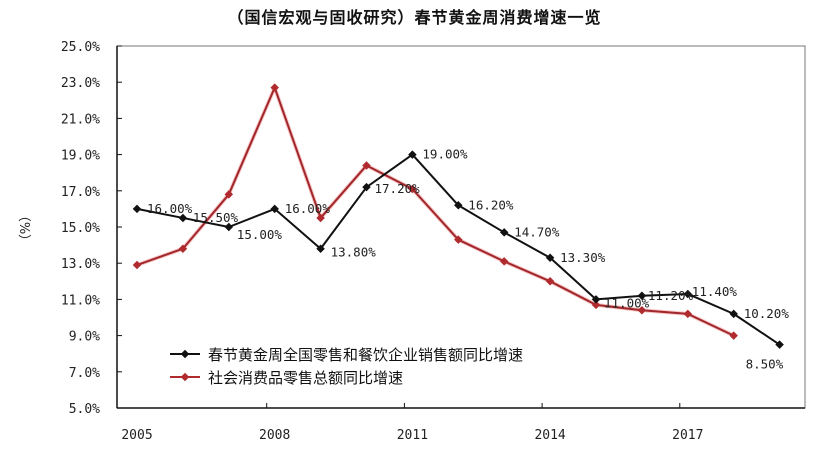  I want to click on y-axis-label: （%）, so click(23, 228).